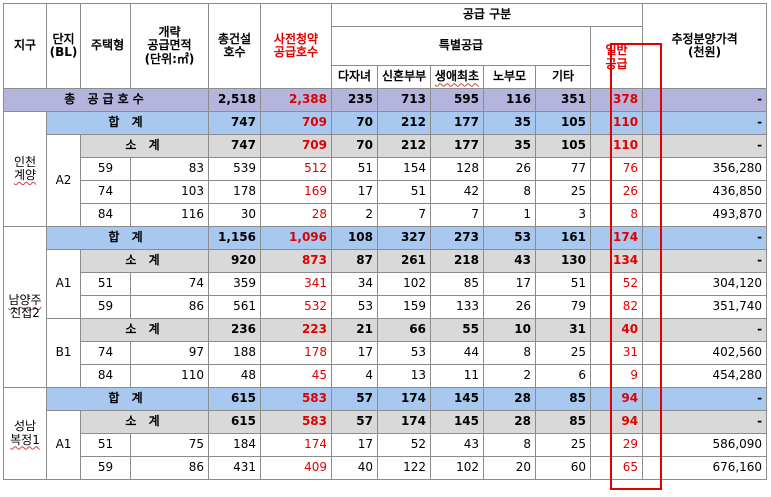 This screenshot has width=771, height=497. What do you see at coordinates (404, 330) in the screenshot?
I see `cell: 66` at bounding box center [404, 330].